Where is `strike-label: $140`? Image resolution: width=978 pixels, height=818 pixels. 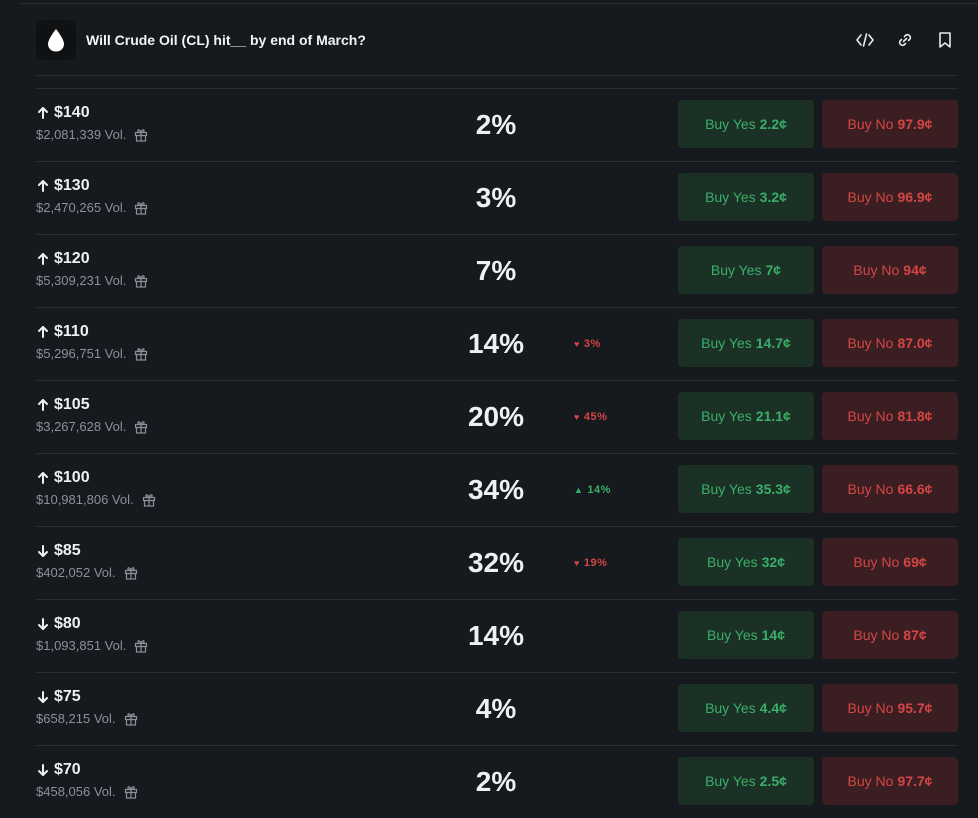 strike-label: $140 is located at coordinates (92, 113).